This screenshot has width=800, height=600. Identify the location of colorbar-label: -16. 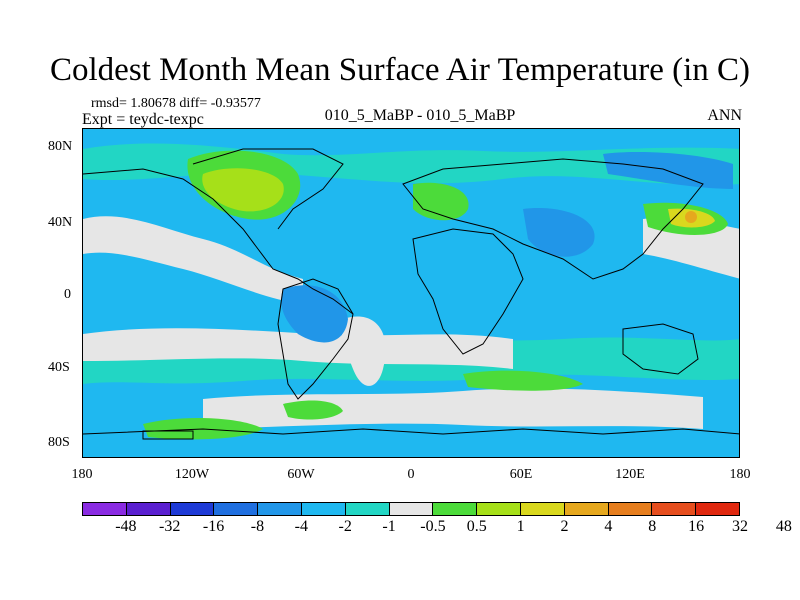
(213, 526).